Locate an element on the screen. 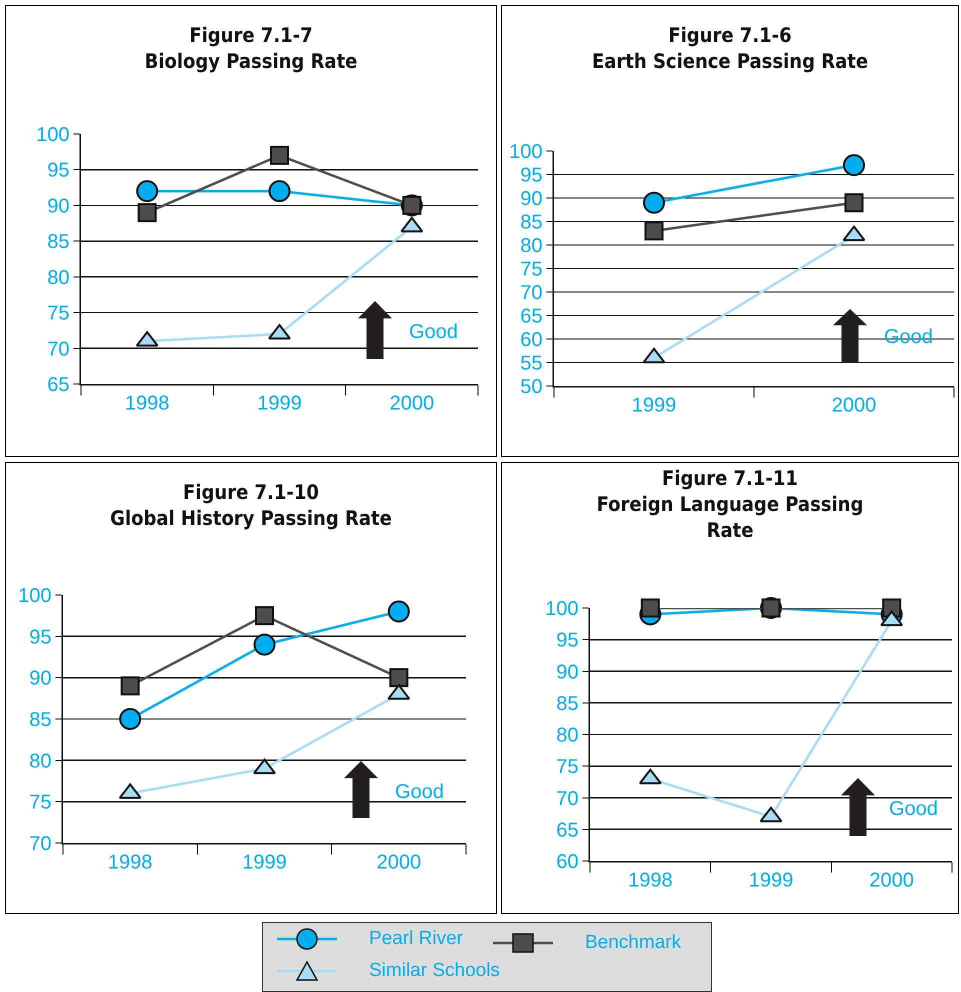 This screenshot has width=961, height=992. chart-title: Figure 7.1-11 Foreign Language Passing Rate is located at coordinates (730, 504).